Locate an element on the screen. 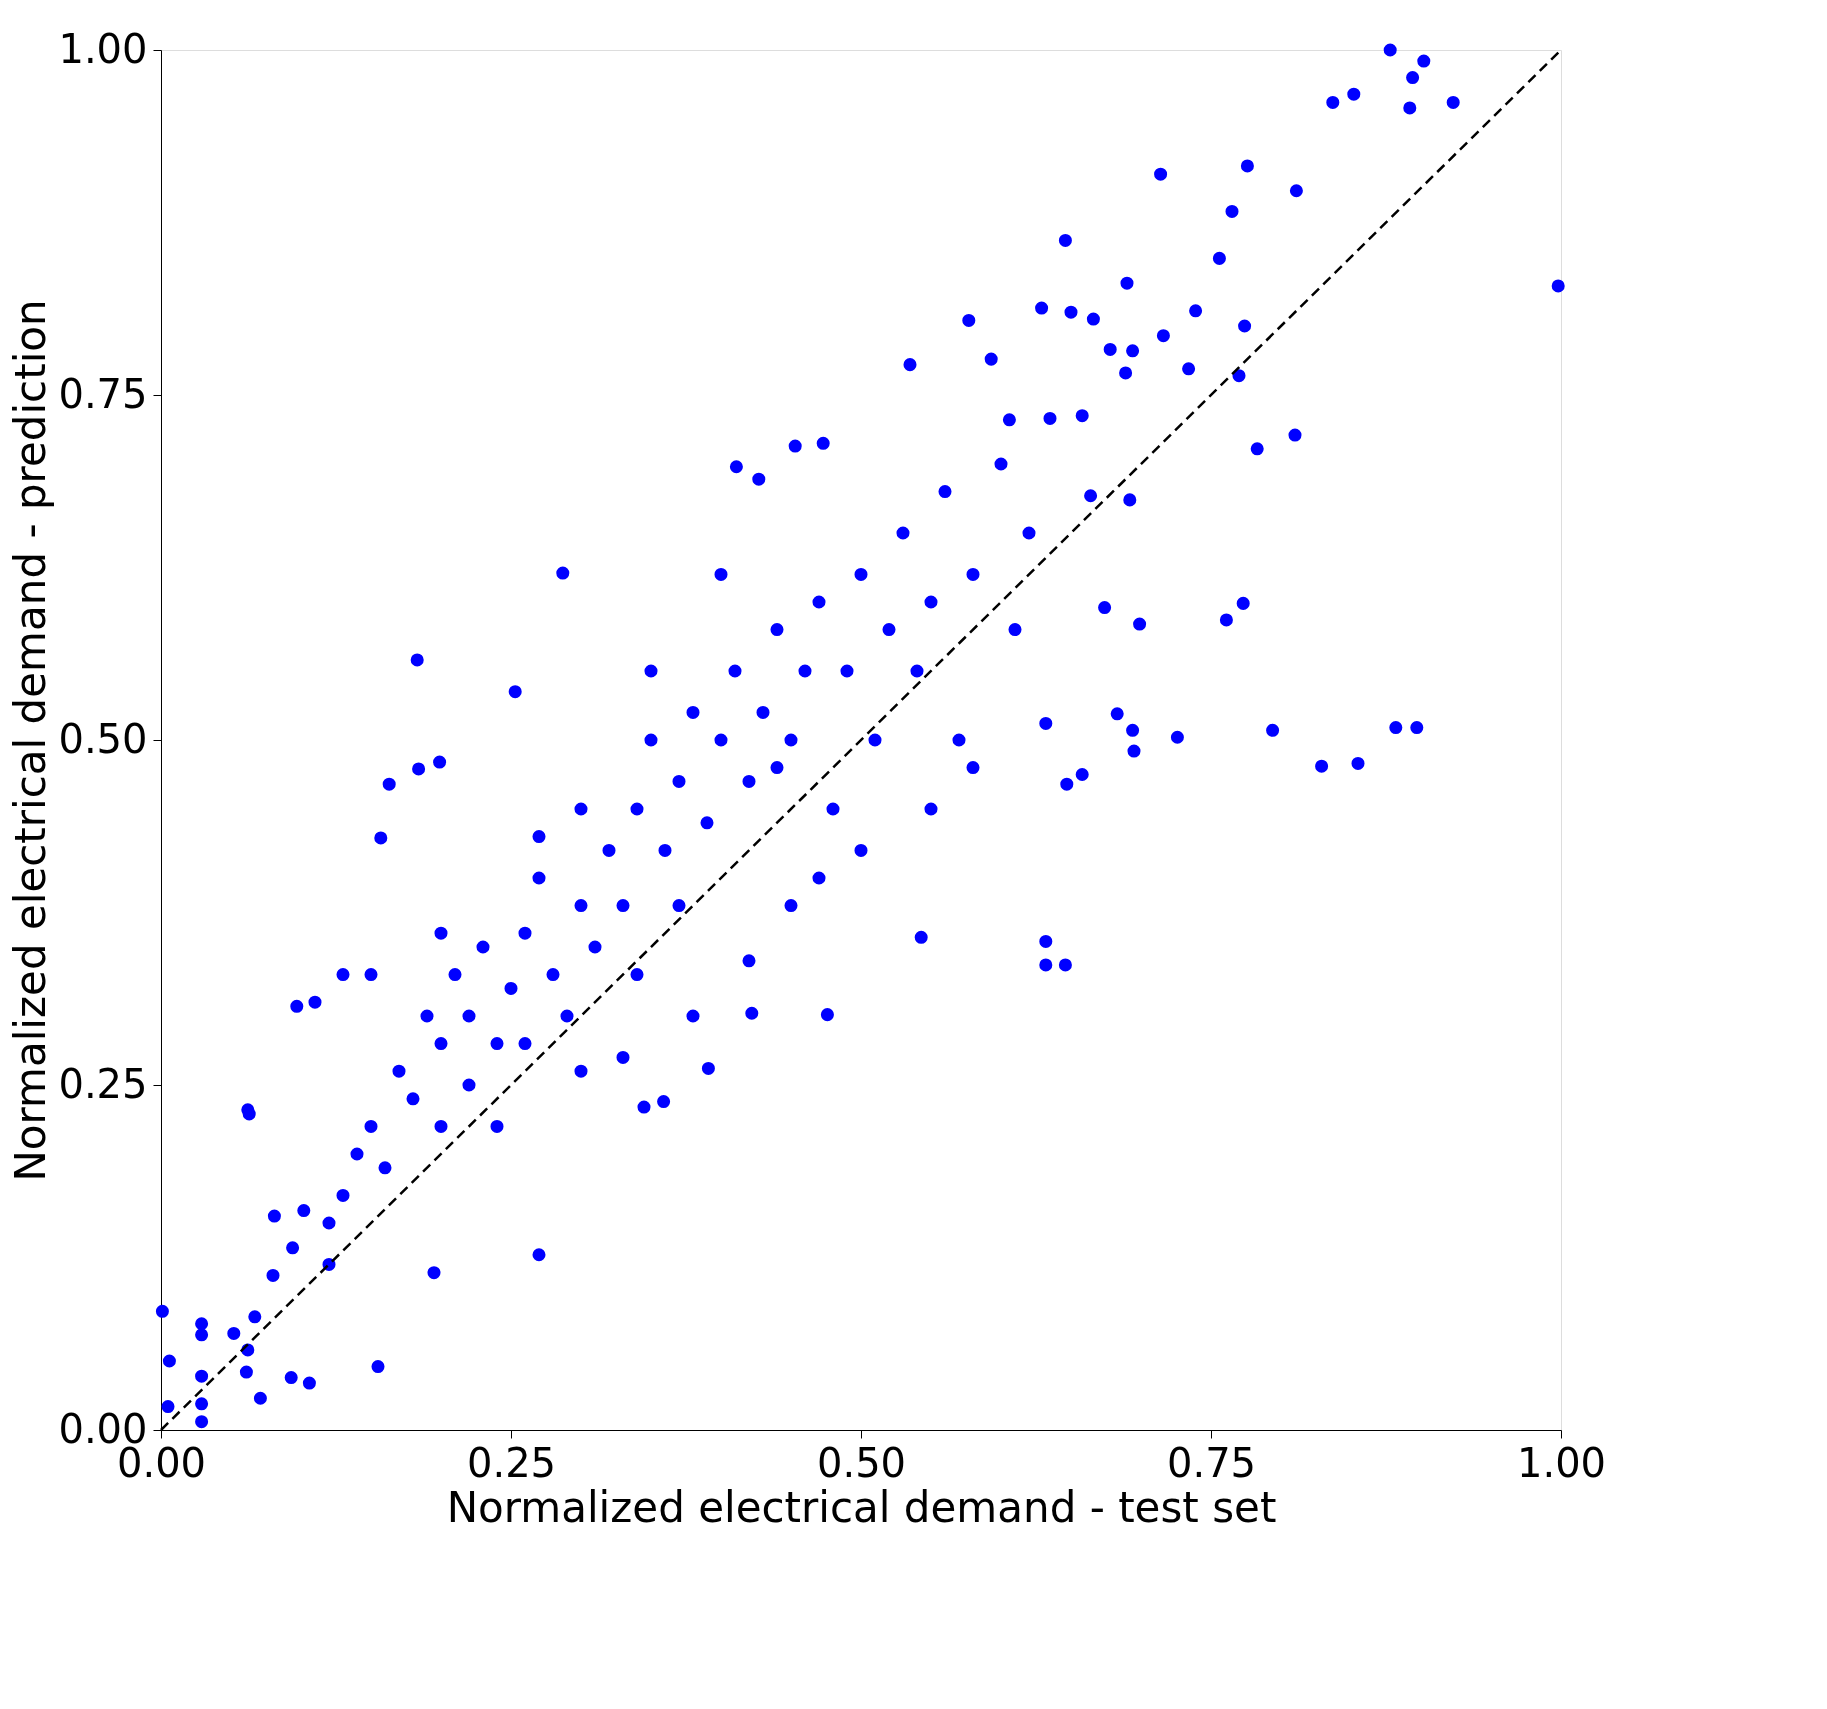  y-tick-label: 0.25 is located at coordinates (103, 1083).